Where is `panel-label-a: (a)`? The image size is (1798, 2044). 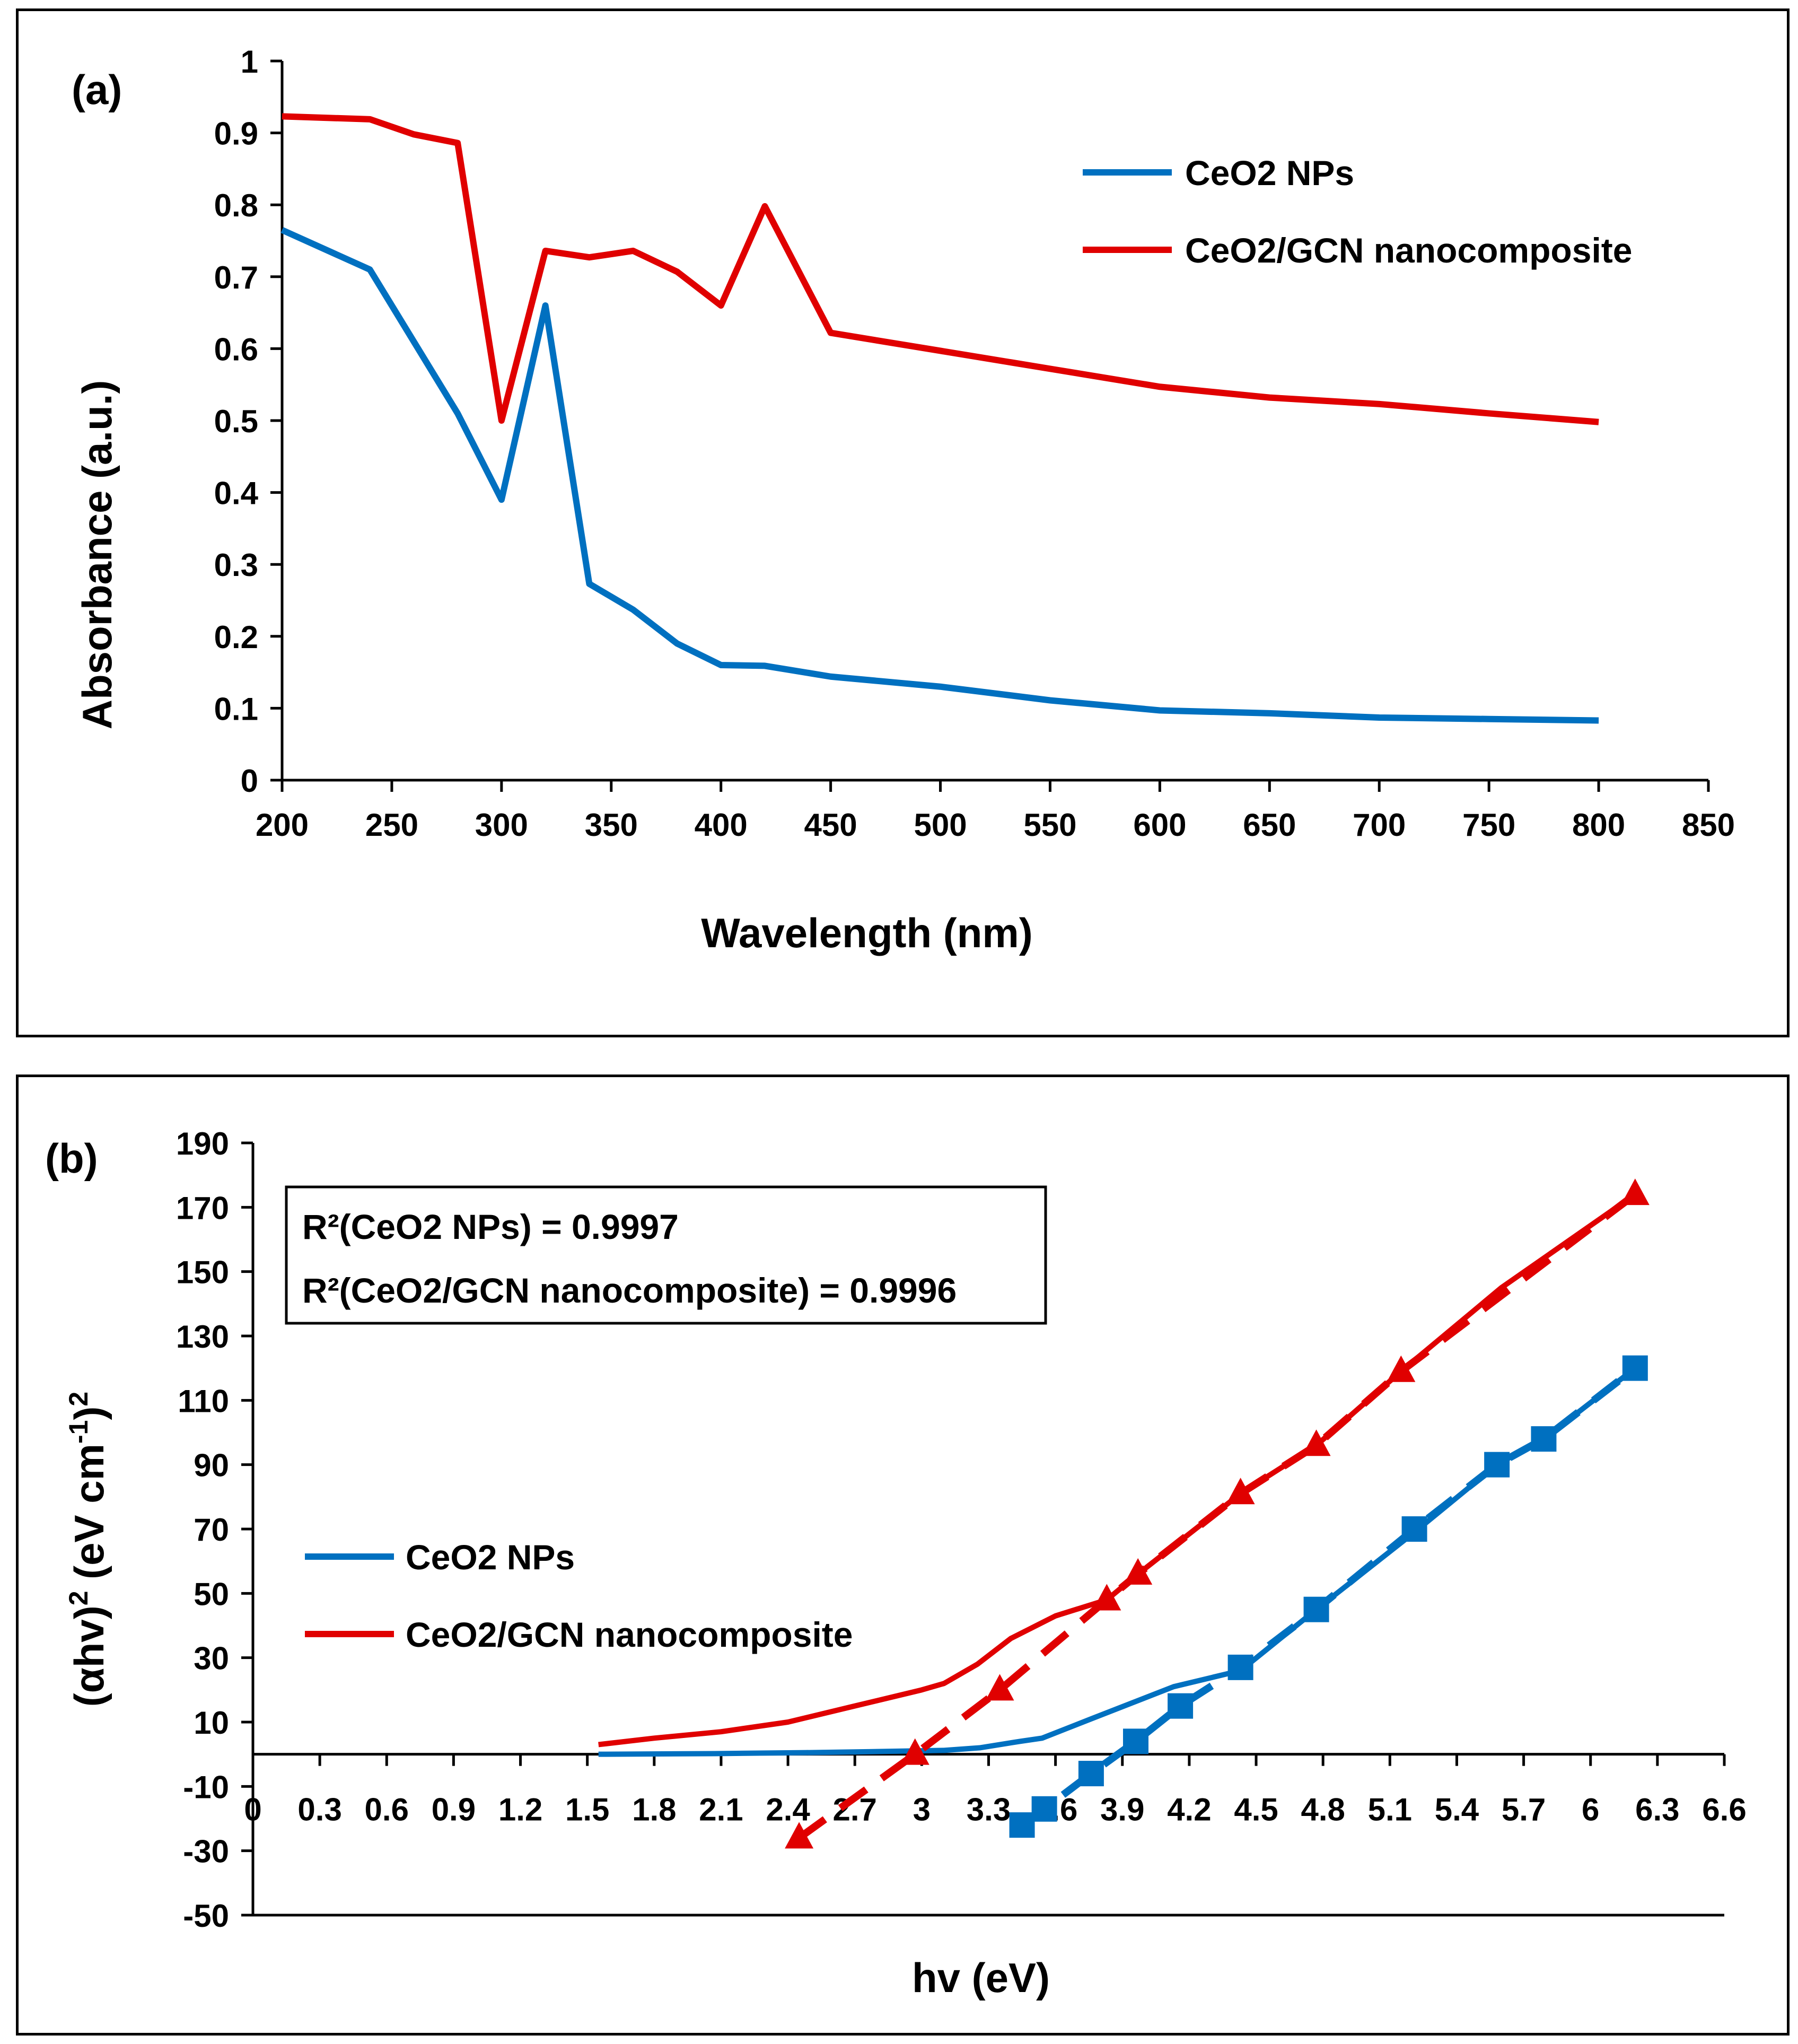
panel-label-a: (a) is located at coordinates (97, 90).